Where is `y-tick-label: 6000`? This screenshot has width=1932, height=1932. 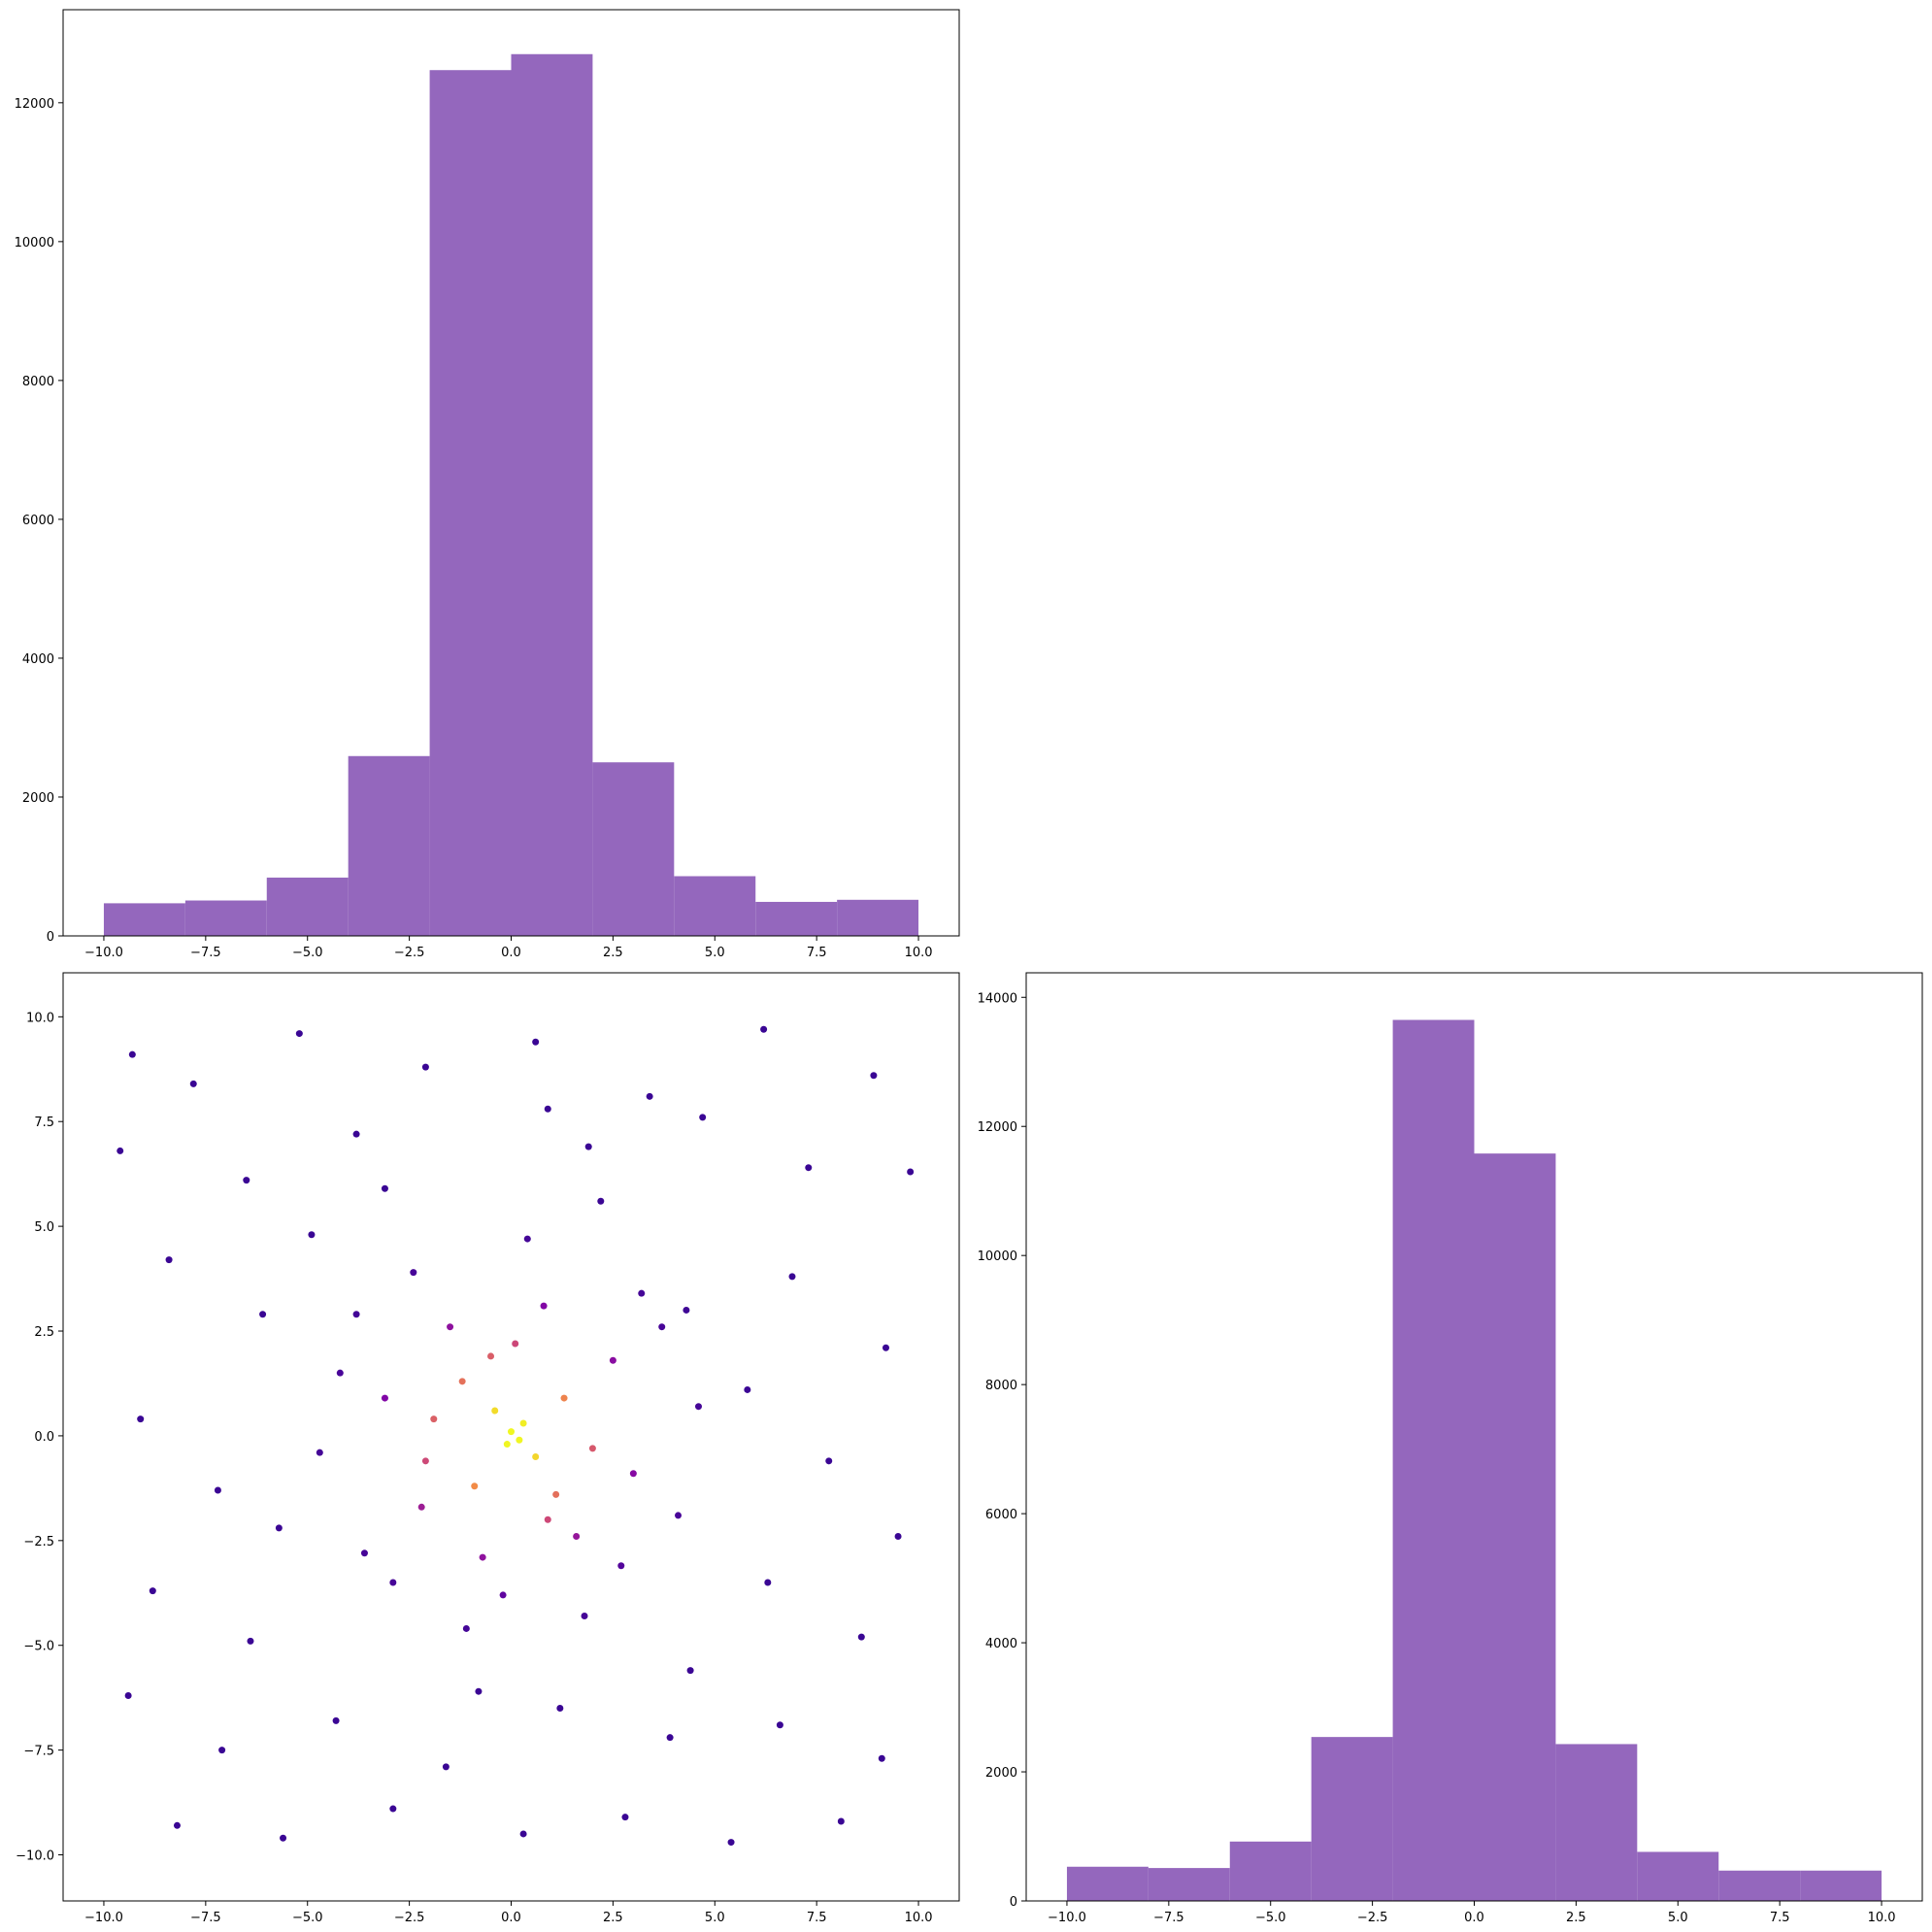 y-tick-label: 6000 is located at coordinates (38, 521).